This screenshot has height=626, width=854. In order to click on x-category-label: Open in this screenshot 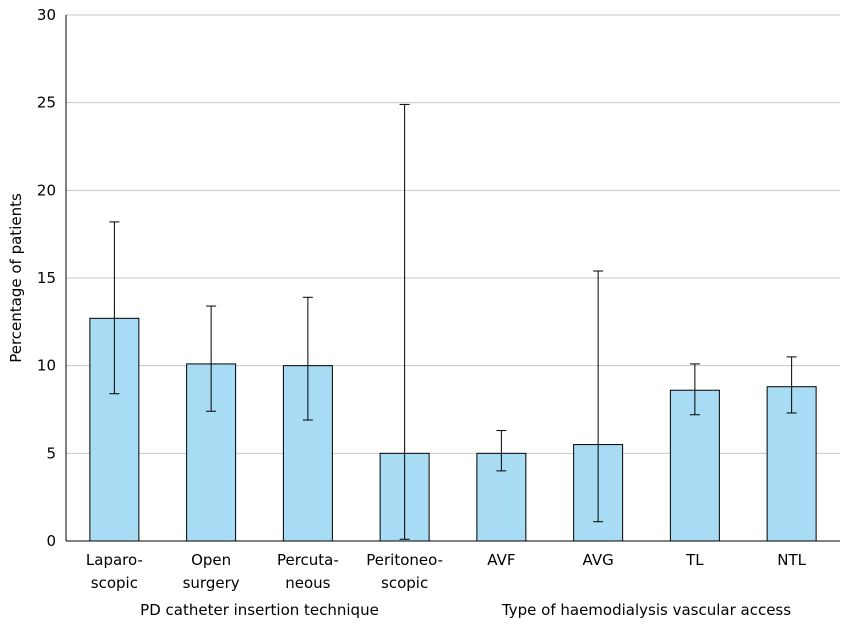, I will do `click(211, 560)`.